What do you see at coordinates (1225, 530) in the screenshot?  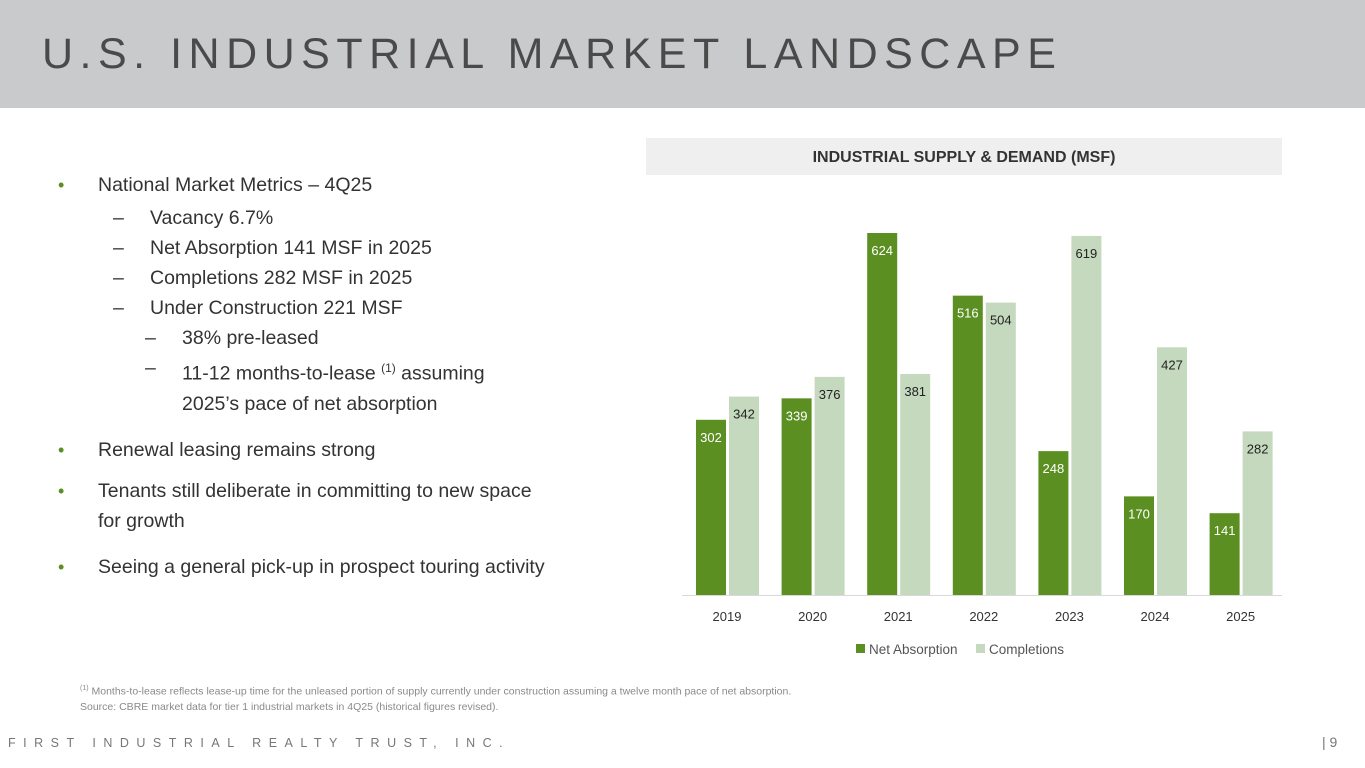 I see `data-label: 141` at bounding box center [1225, 530].